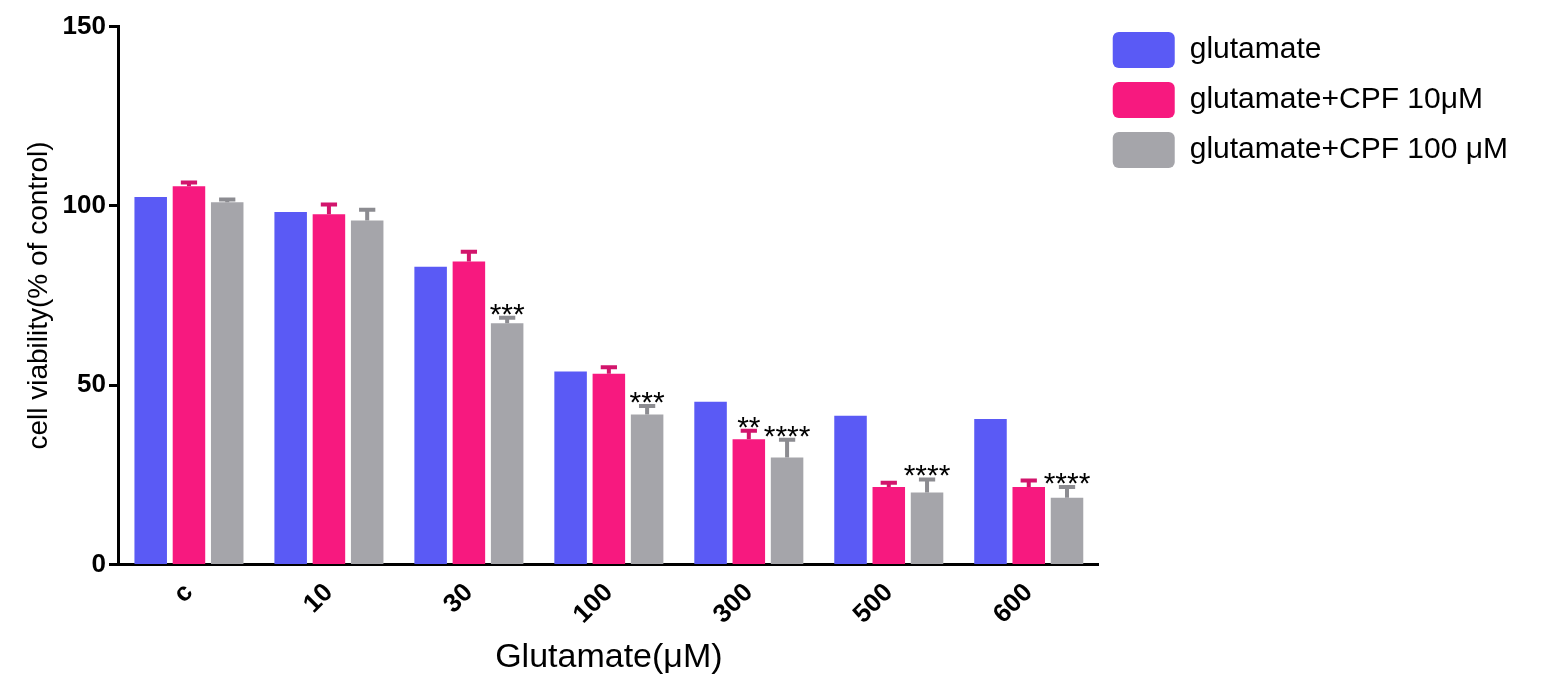  Describe the element at coordinates (457, 597) in the screenshot. I see `x-tick-label: 30` at that location.